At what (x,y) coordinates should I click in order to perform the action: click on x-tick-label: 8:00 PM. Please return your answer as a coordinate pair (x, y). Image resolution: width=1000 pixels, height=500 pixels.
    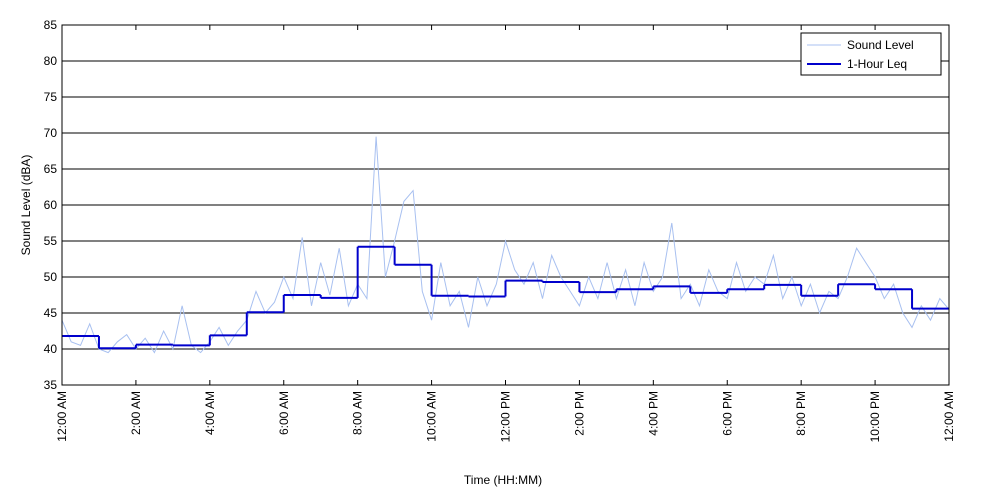
    Looking at the image, I should click on (801, 413).